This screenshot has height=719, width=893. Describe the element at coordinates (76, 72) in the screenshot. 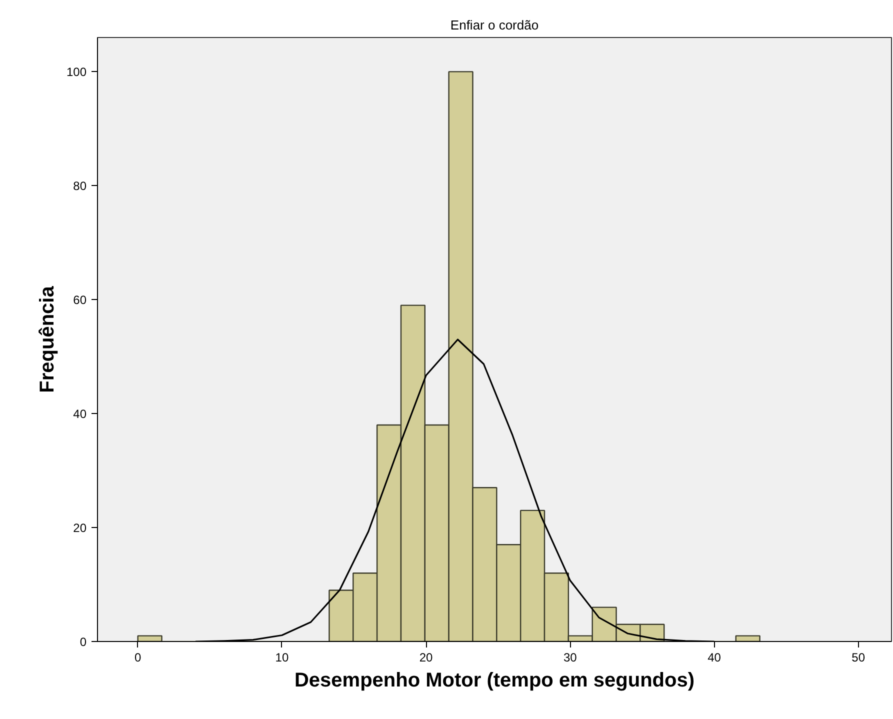

I see `y-tick-label: 100` at that location.